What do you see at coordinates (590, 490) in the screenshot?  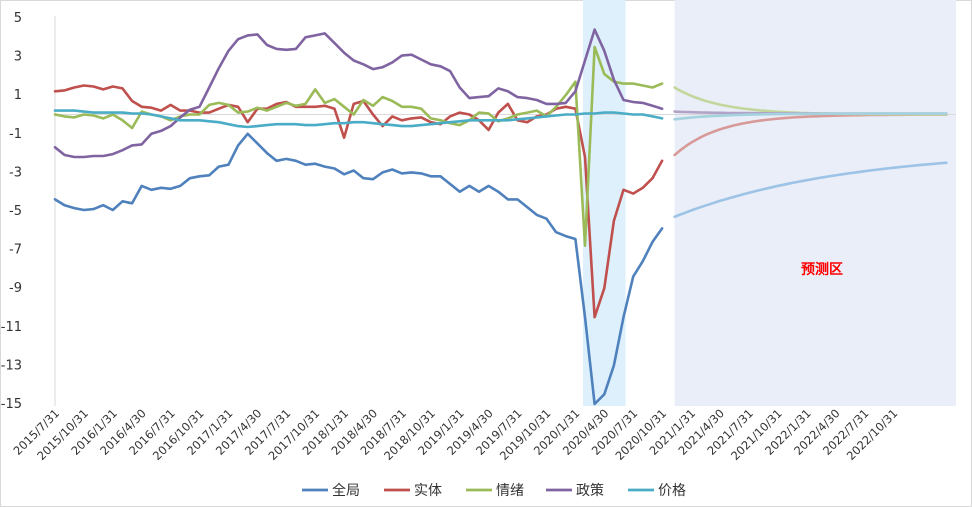 I see `legend-label-政策: 政策` at bounding box center [590, 490].